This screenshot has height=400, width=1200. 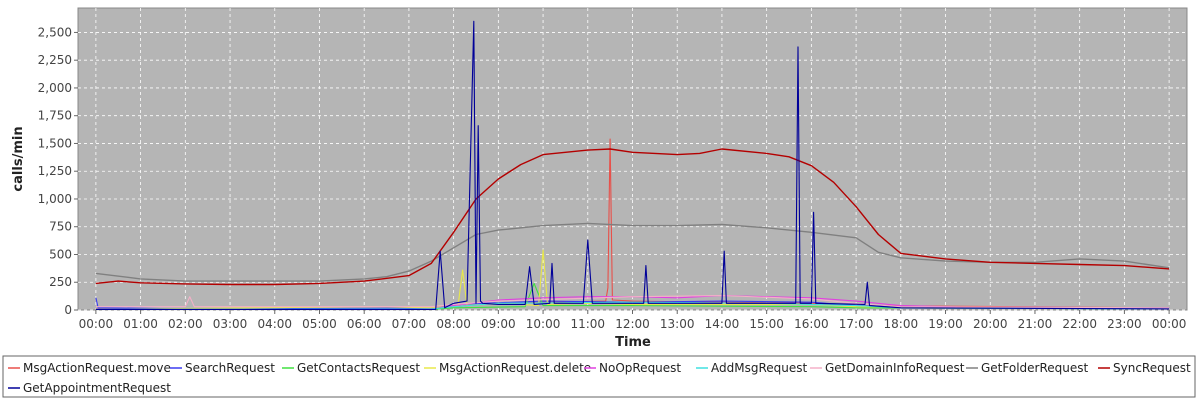 What do you see at coordinates (97, 368) in the screenshot?
I see `legend-label: MsgActionRequest.move` at bounding box center [97, 368].